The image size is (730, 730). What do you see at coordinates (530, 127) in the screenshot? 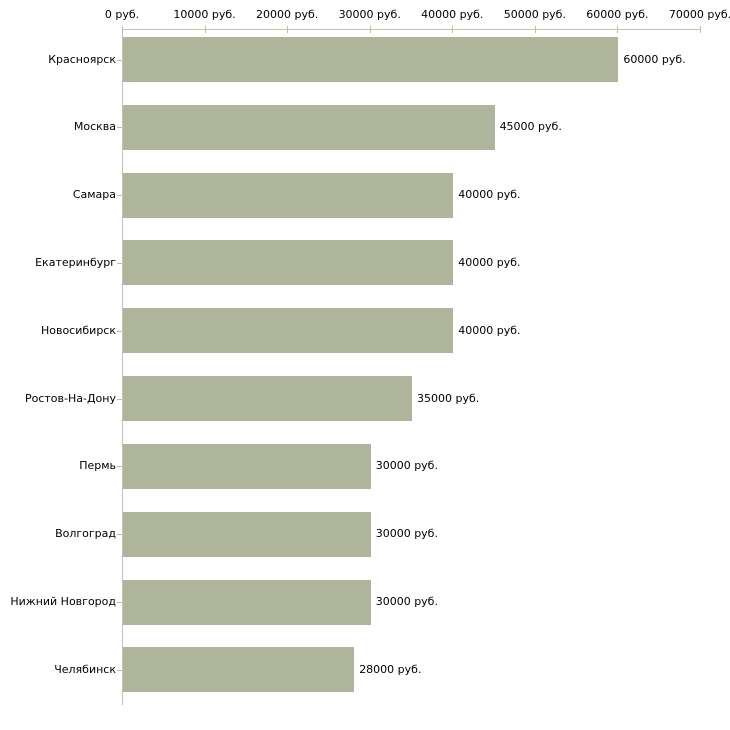
I see `value-label: 45000 руб.` at bounding box center [530, 127].